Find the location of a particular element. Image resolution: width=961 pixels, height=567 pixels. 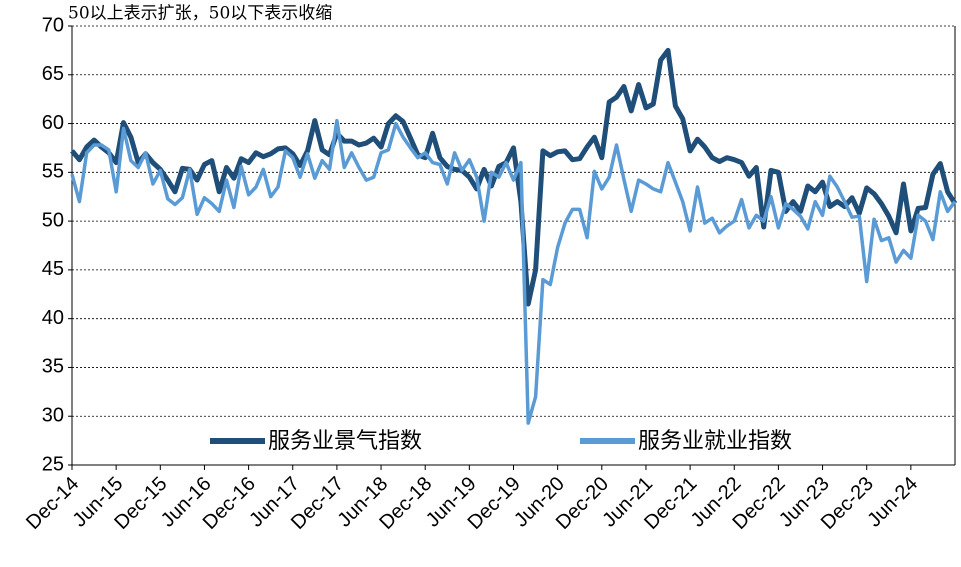

y-tick-label: 35 is located at coordinates (53, 367).